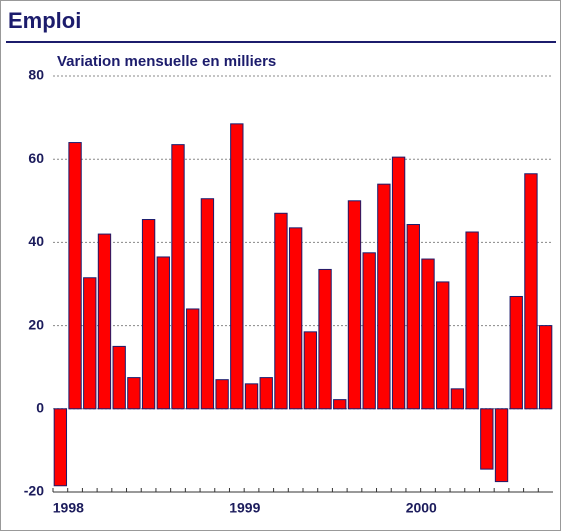 The height and width of the screenshot is (531, 561). What do you see at coordinates (34, 491) in the screenshot?
I see `y-tick-label: -20` at bounding box center [34, 491].